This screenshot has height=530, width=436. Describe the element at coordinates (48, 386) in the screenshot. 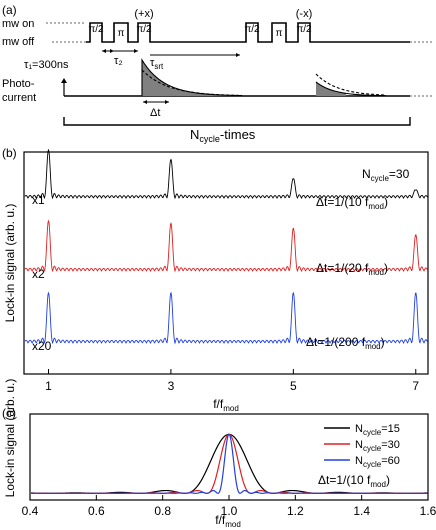

I see `panel-b-xtick-label-1: 1` at that location.